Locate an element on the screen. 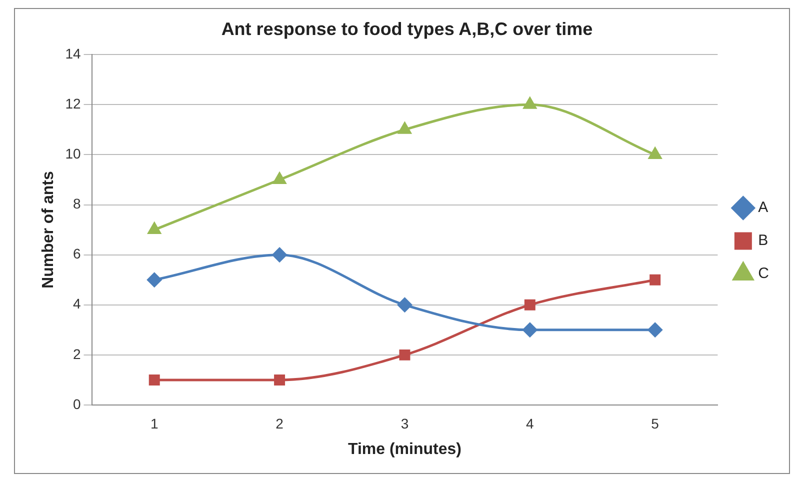 This screenshot has width=794, height=481. y-tick-label: 6 is located at coordinates (76, 254).